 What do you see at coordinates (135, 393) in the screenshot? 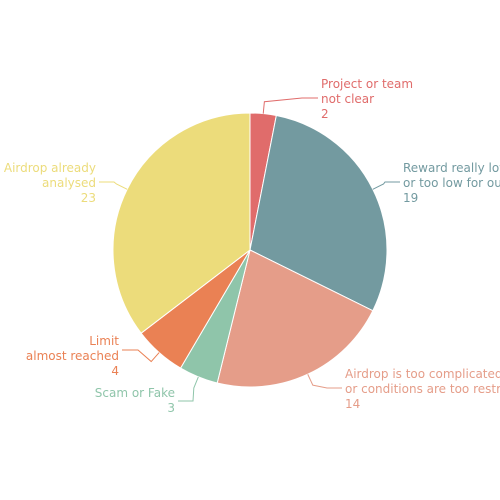
I see `slice-label-line: Scam or Fake` at bounding box center [135, 393].